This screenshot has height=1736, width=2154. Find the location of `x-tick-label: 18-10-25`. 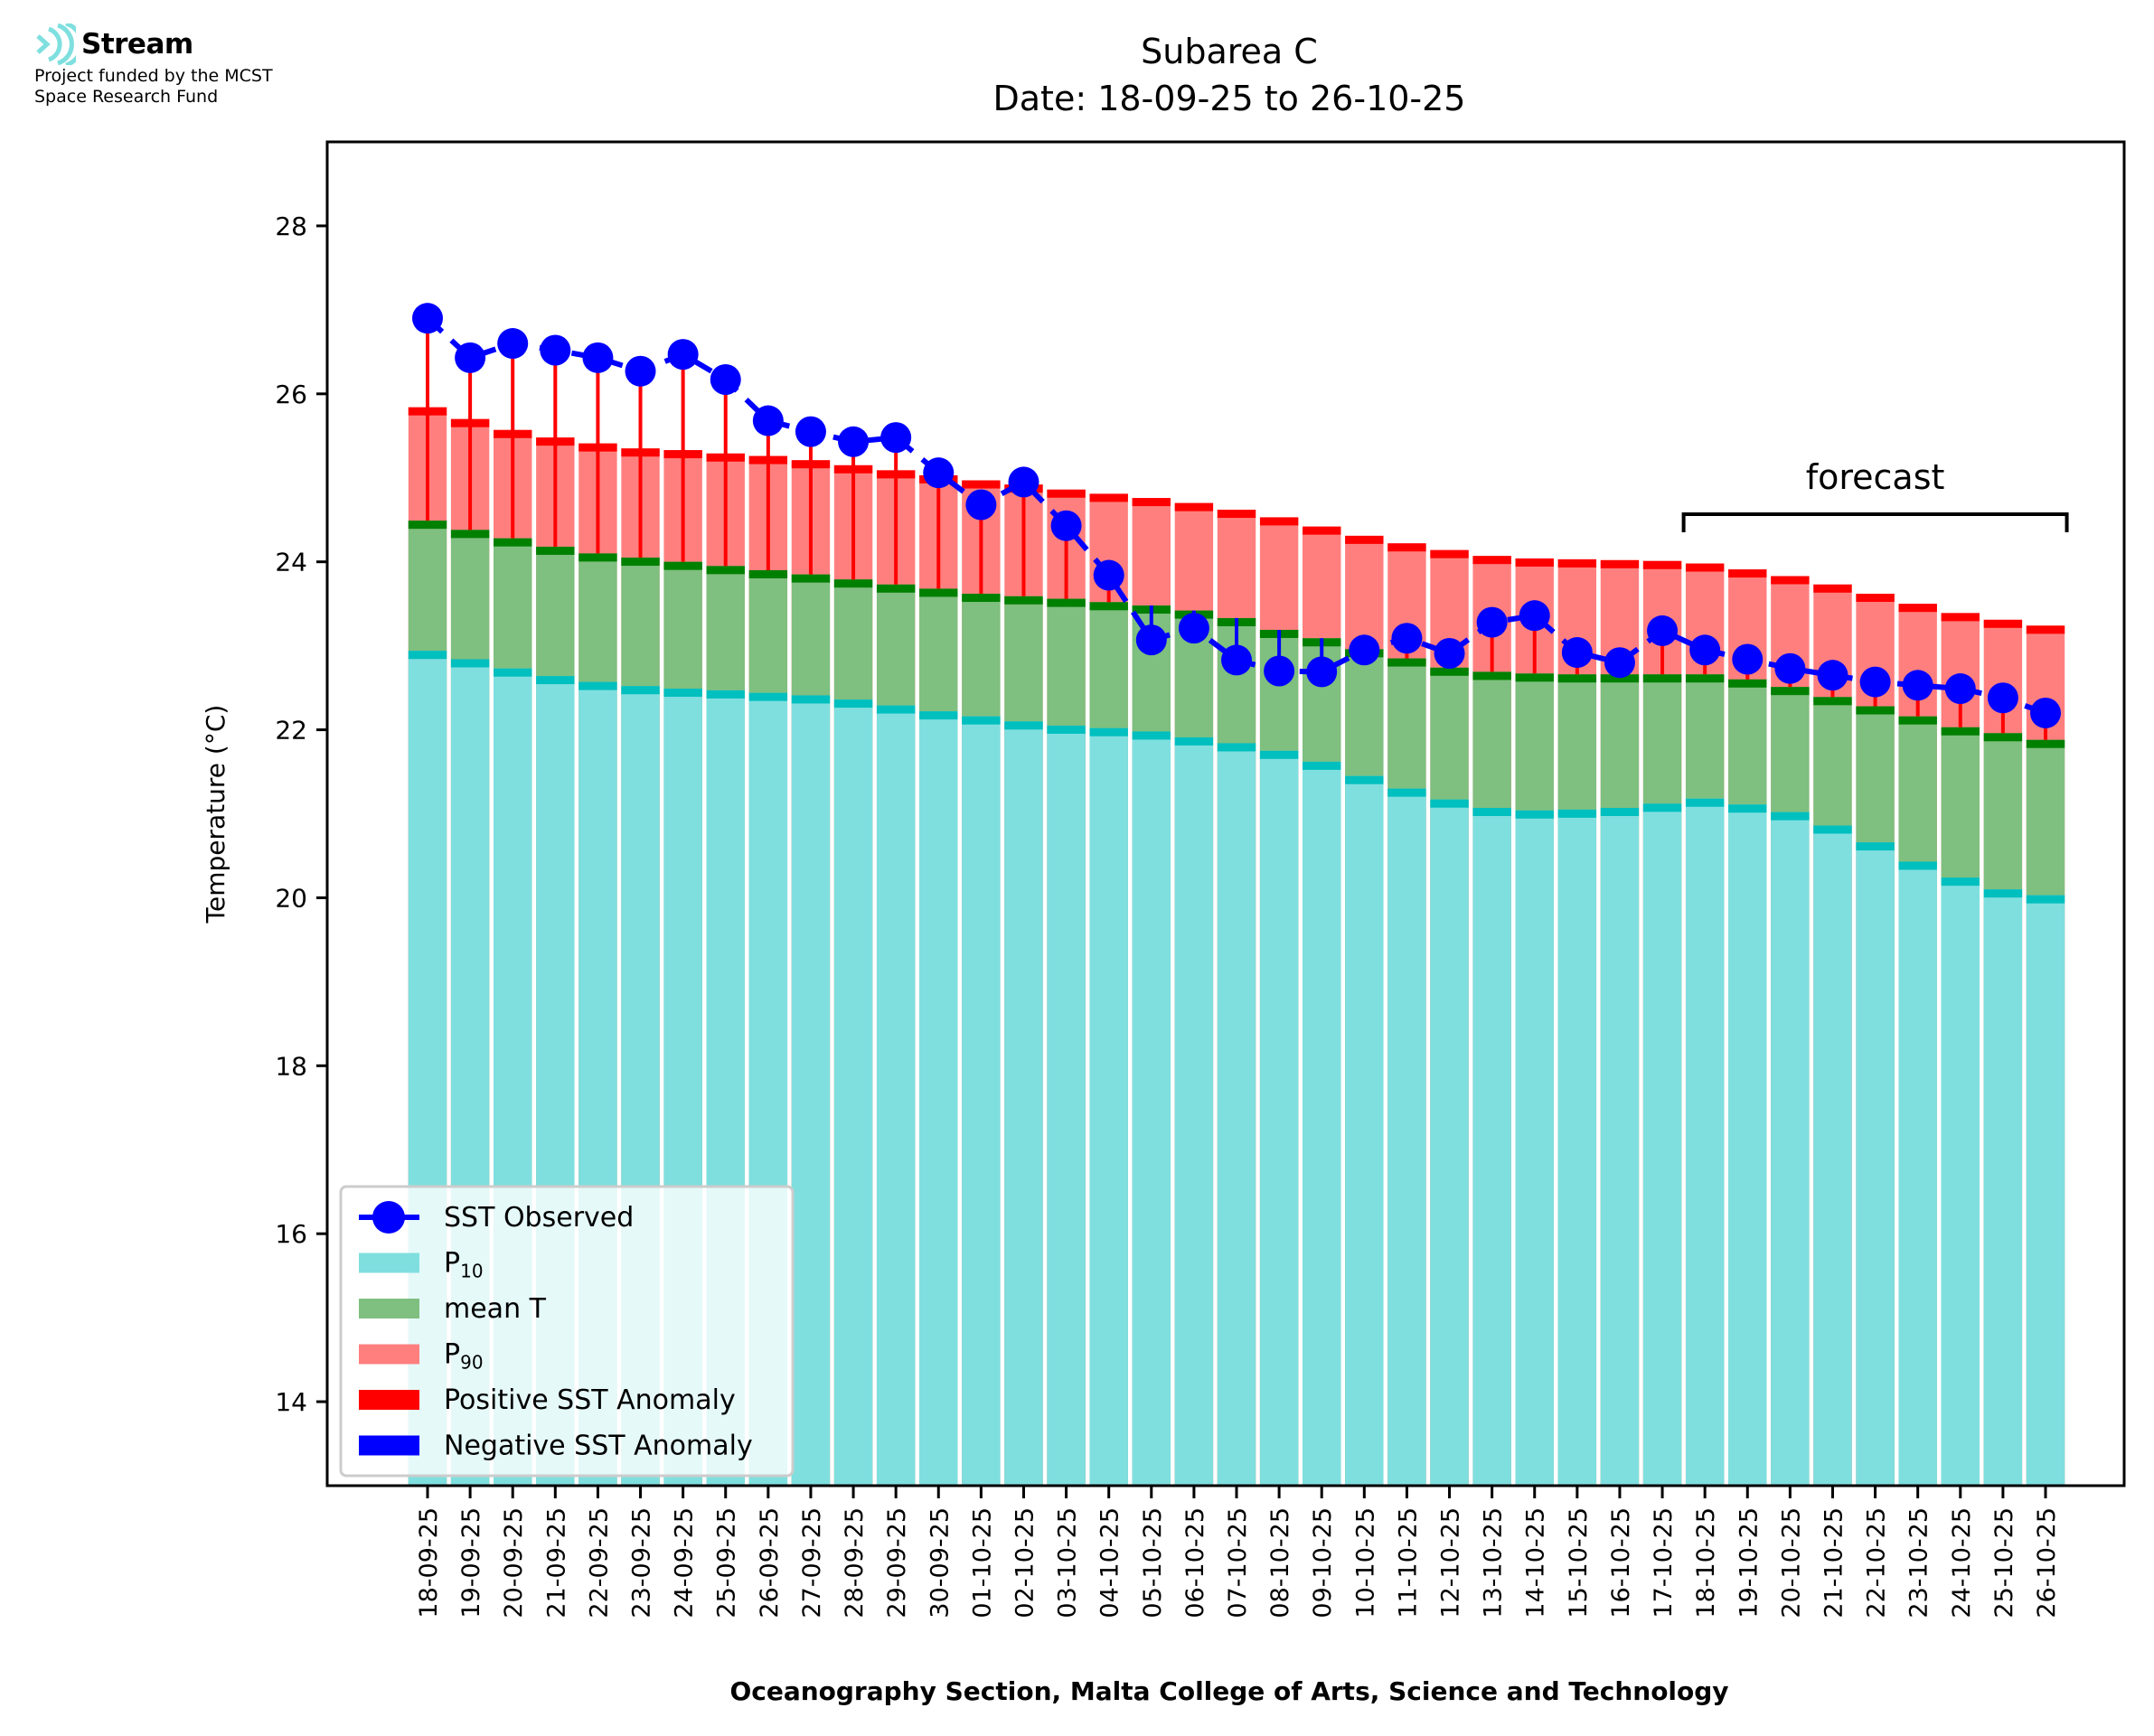

x-tick-label: 18-10-25 is located at coordinates (1706, 1563).